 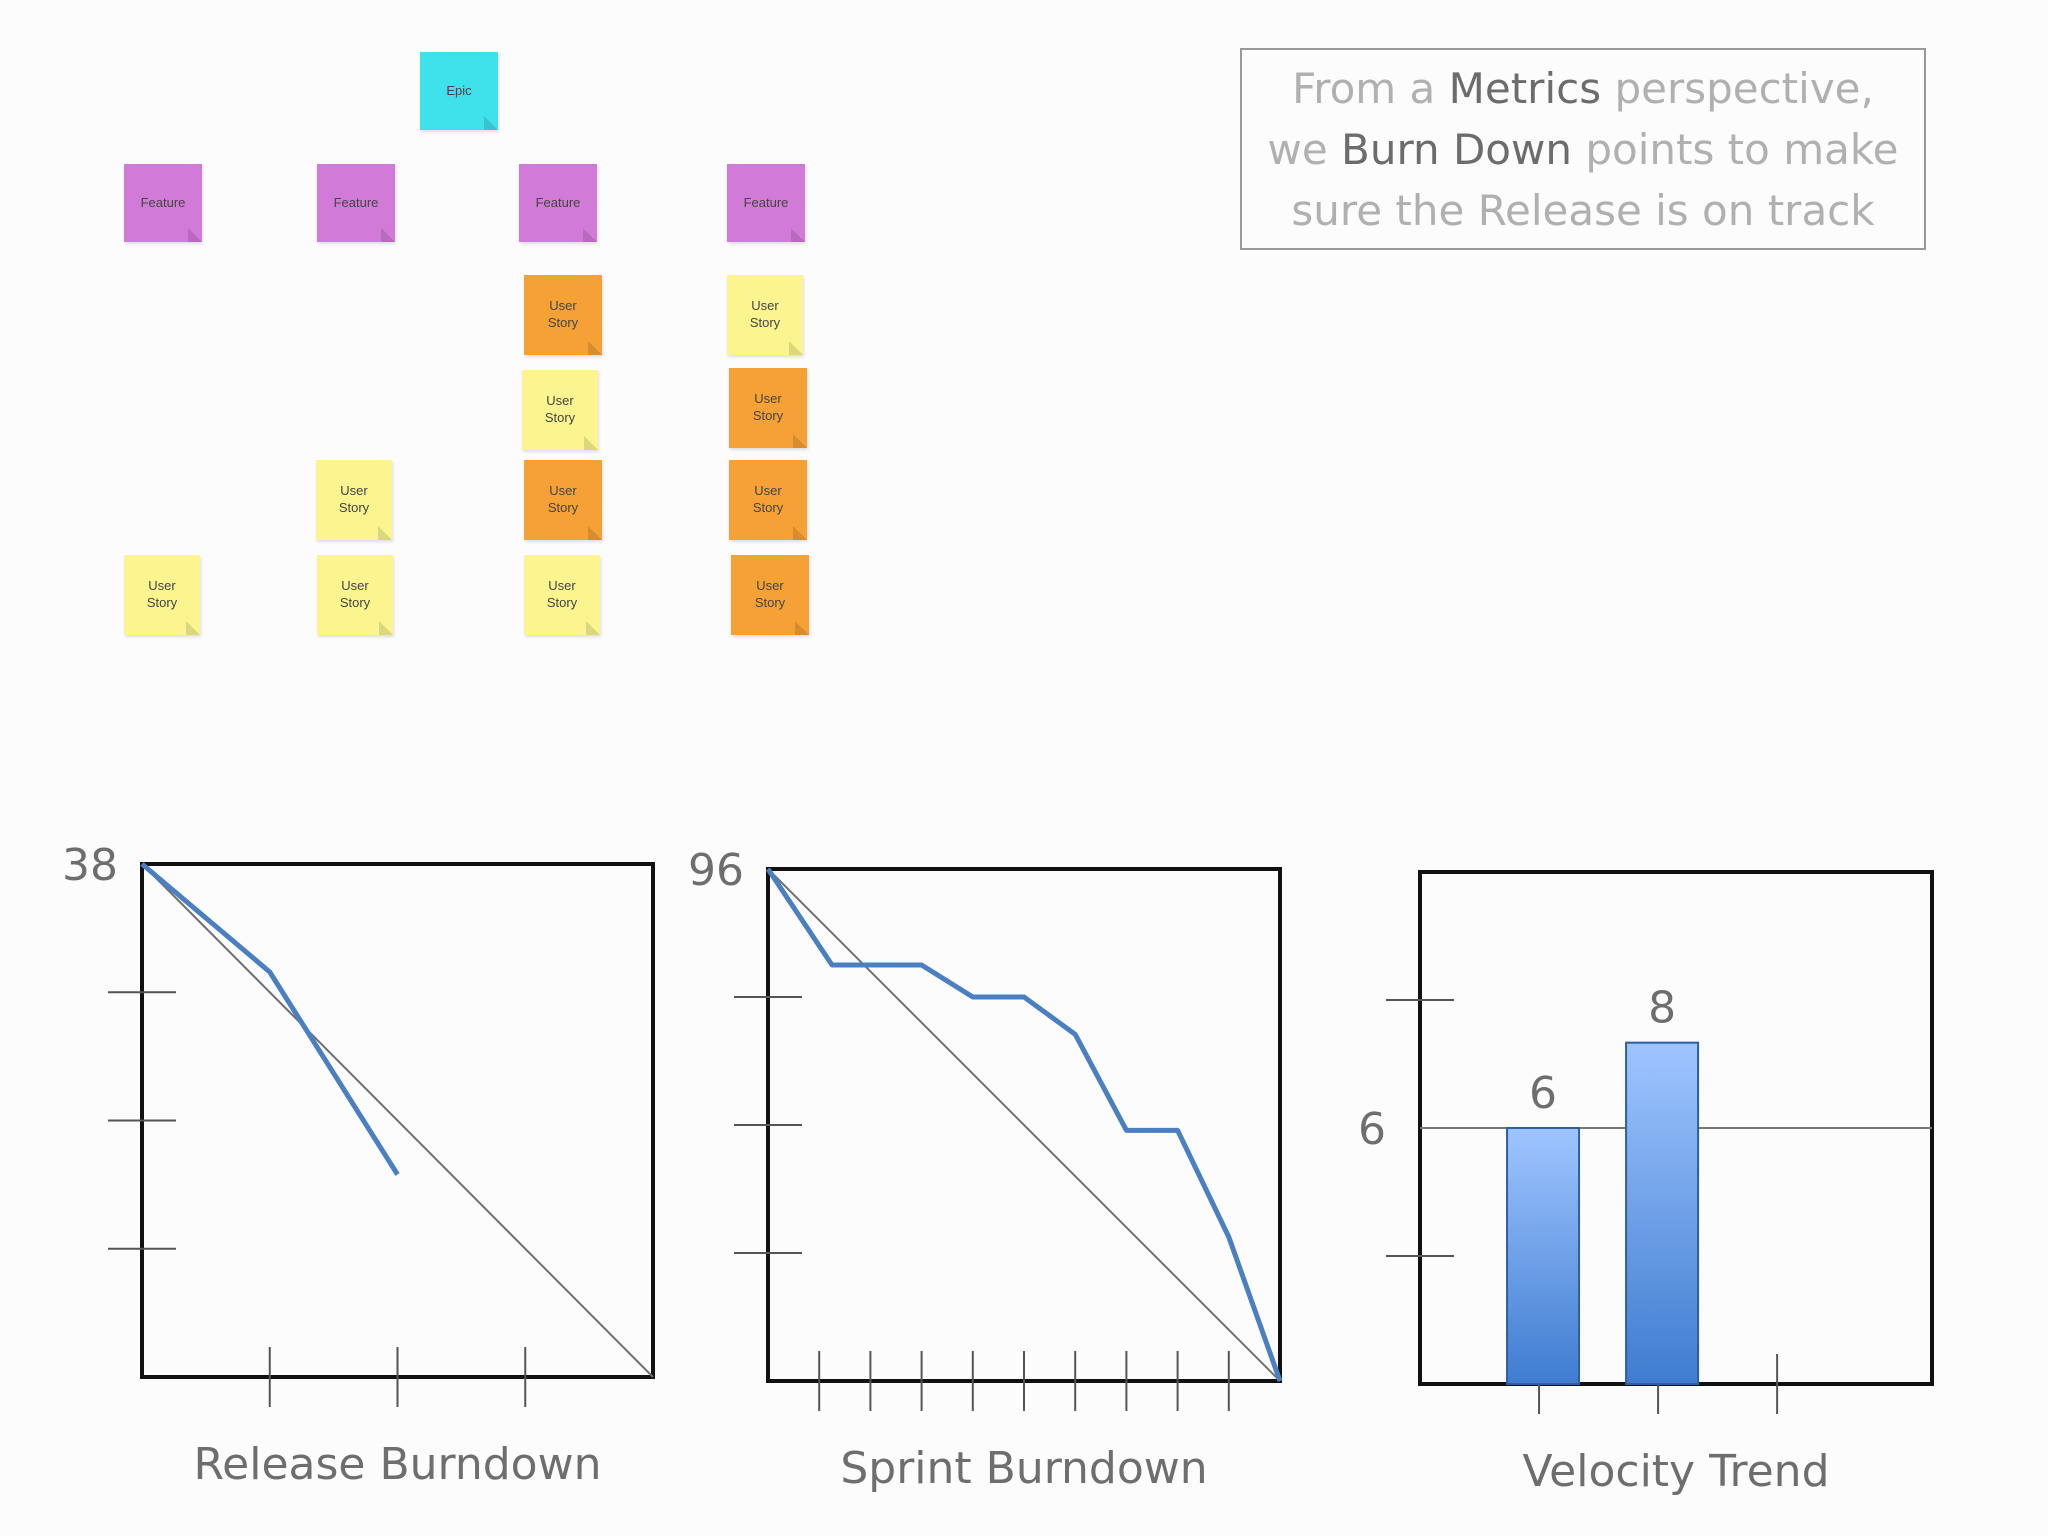 I want to click on velocity-trend-chart: 6 8 6 Velocity Trend, so click(x=1646, y=1183).